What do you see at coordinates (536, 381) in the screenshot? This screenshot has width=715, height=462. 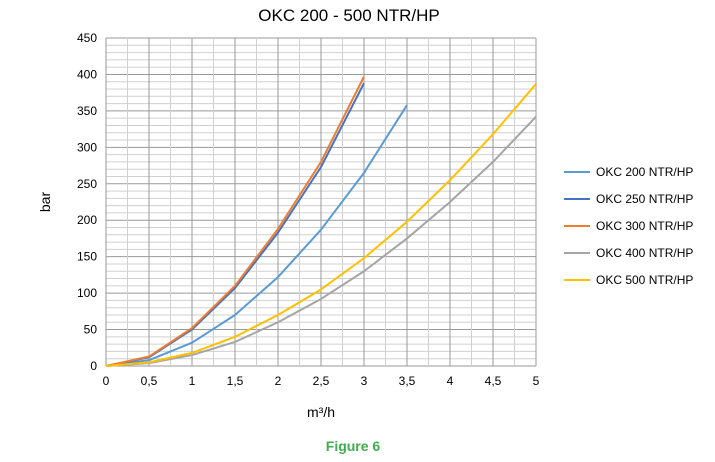 I see `x-tick-label: 5` at bounding box center [536, 381].